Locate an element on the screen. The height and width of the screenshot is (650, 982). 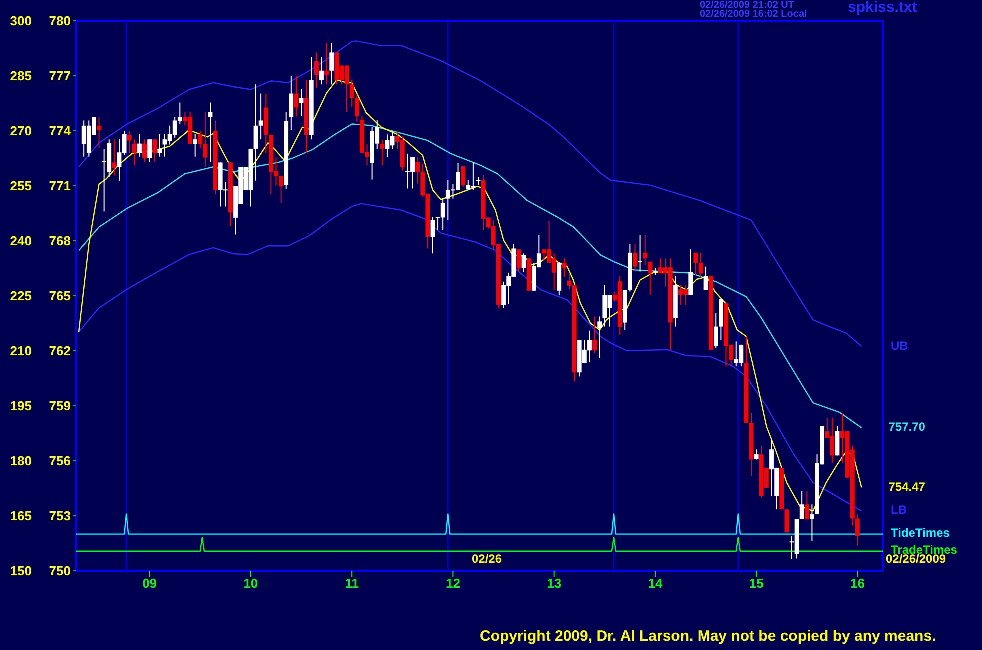
y-tick-label: 780 is located at coordinates (60, 21).